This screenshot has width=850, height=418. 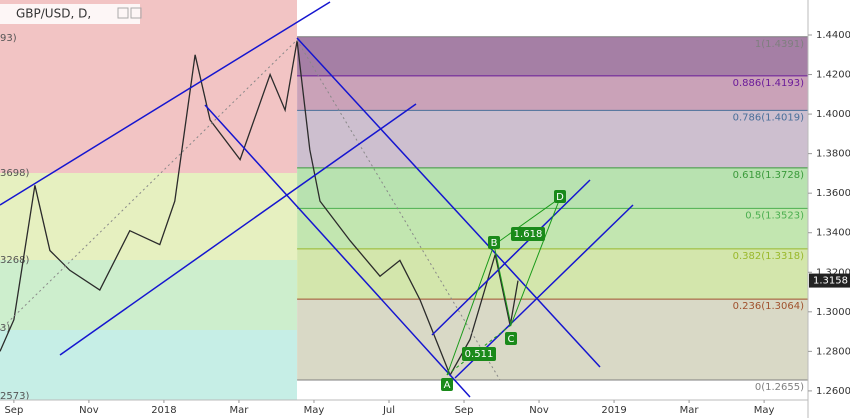 I want to click on y-tick-label: 1.2600, so click(x=833, y=391).